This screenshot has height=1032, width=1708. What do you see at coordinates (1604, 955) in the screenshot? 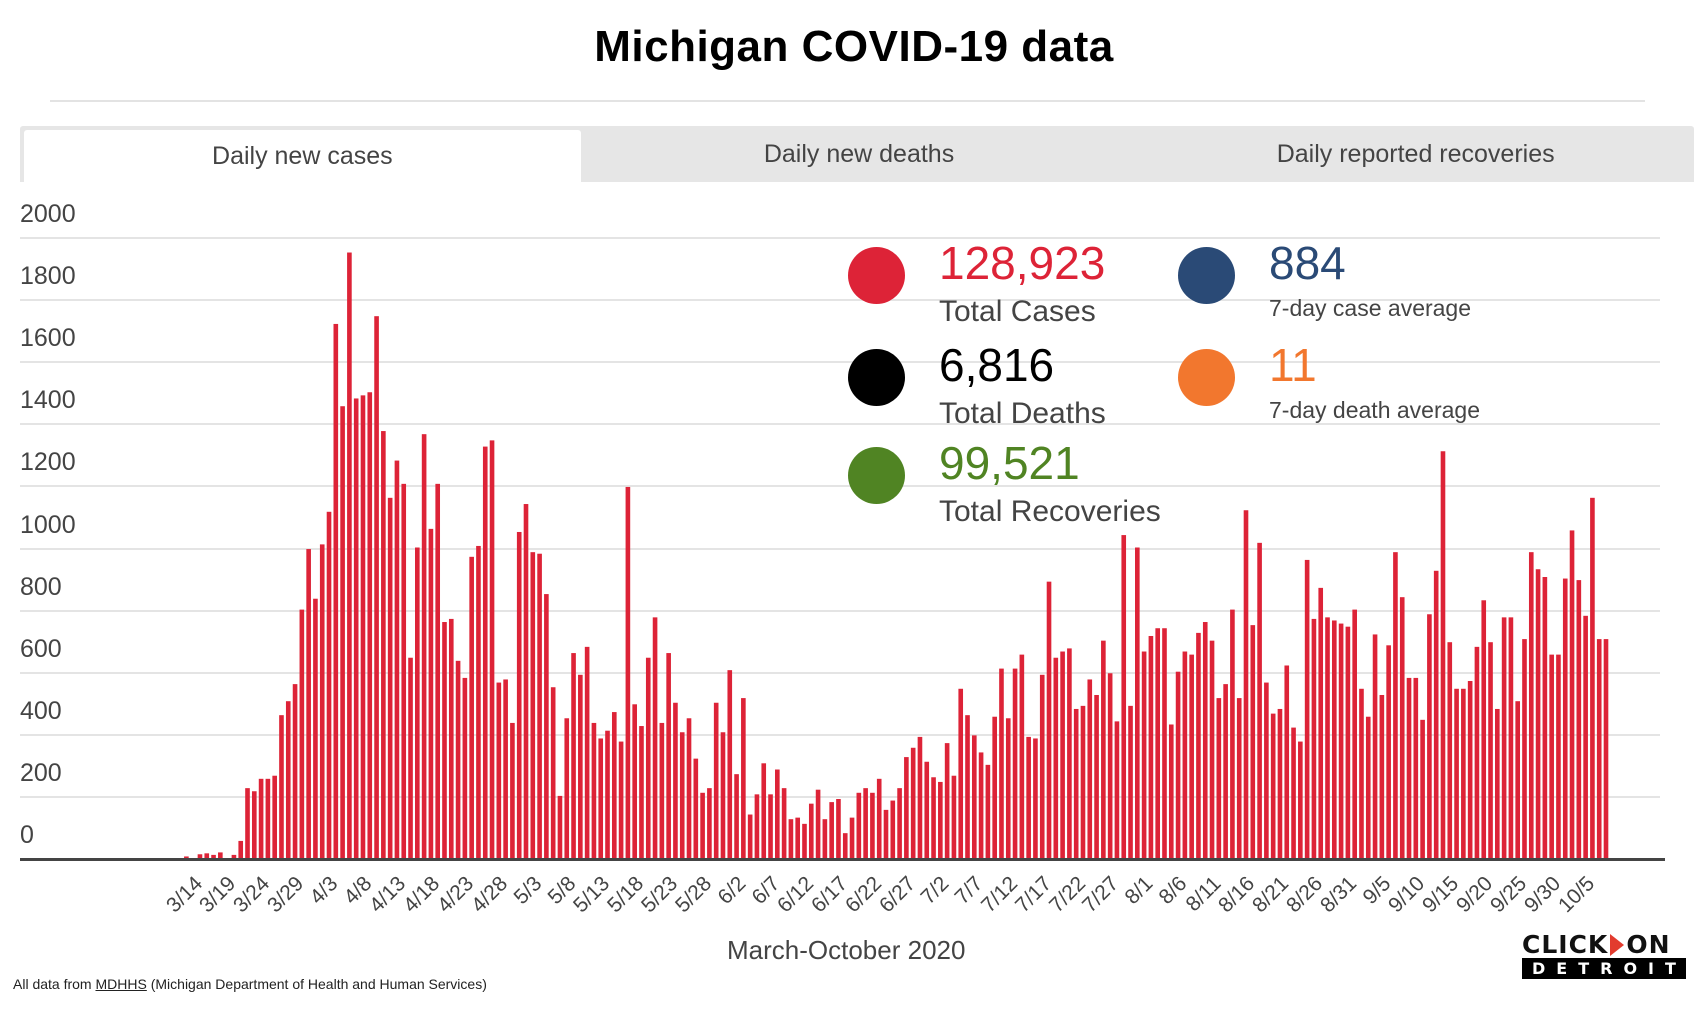
I see `clickondetroit-logo: CLICK ON DETROIT` at bounding box center [1604, 955].